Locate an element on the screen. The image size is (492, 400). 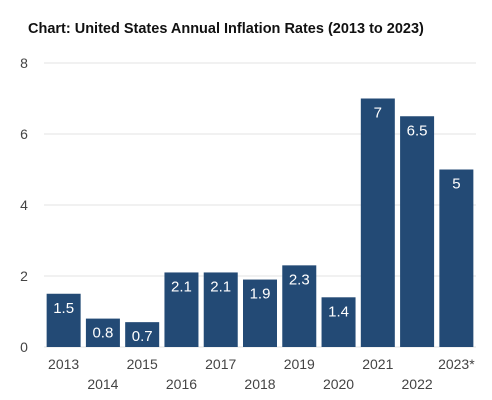
data-label: 7 is located at coordinates (378, 113).